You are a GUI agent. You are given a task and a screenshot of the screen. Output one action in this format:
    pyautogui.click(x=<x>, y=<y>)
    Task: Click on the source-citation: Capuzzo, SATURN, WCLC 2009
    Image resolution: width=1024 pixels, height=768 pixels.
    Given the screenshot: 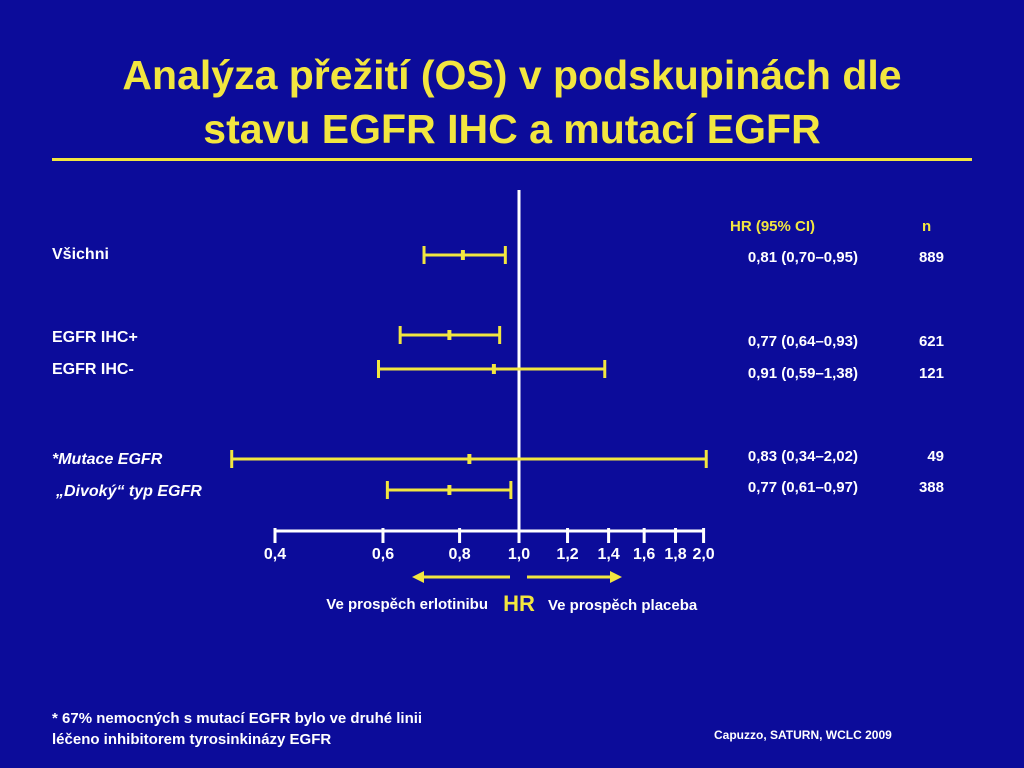 What is the action you would take?
    pyautogui.click(x=803, y=735)
    